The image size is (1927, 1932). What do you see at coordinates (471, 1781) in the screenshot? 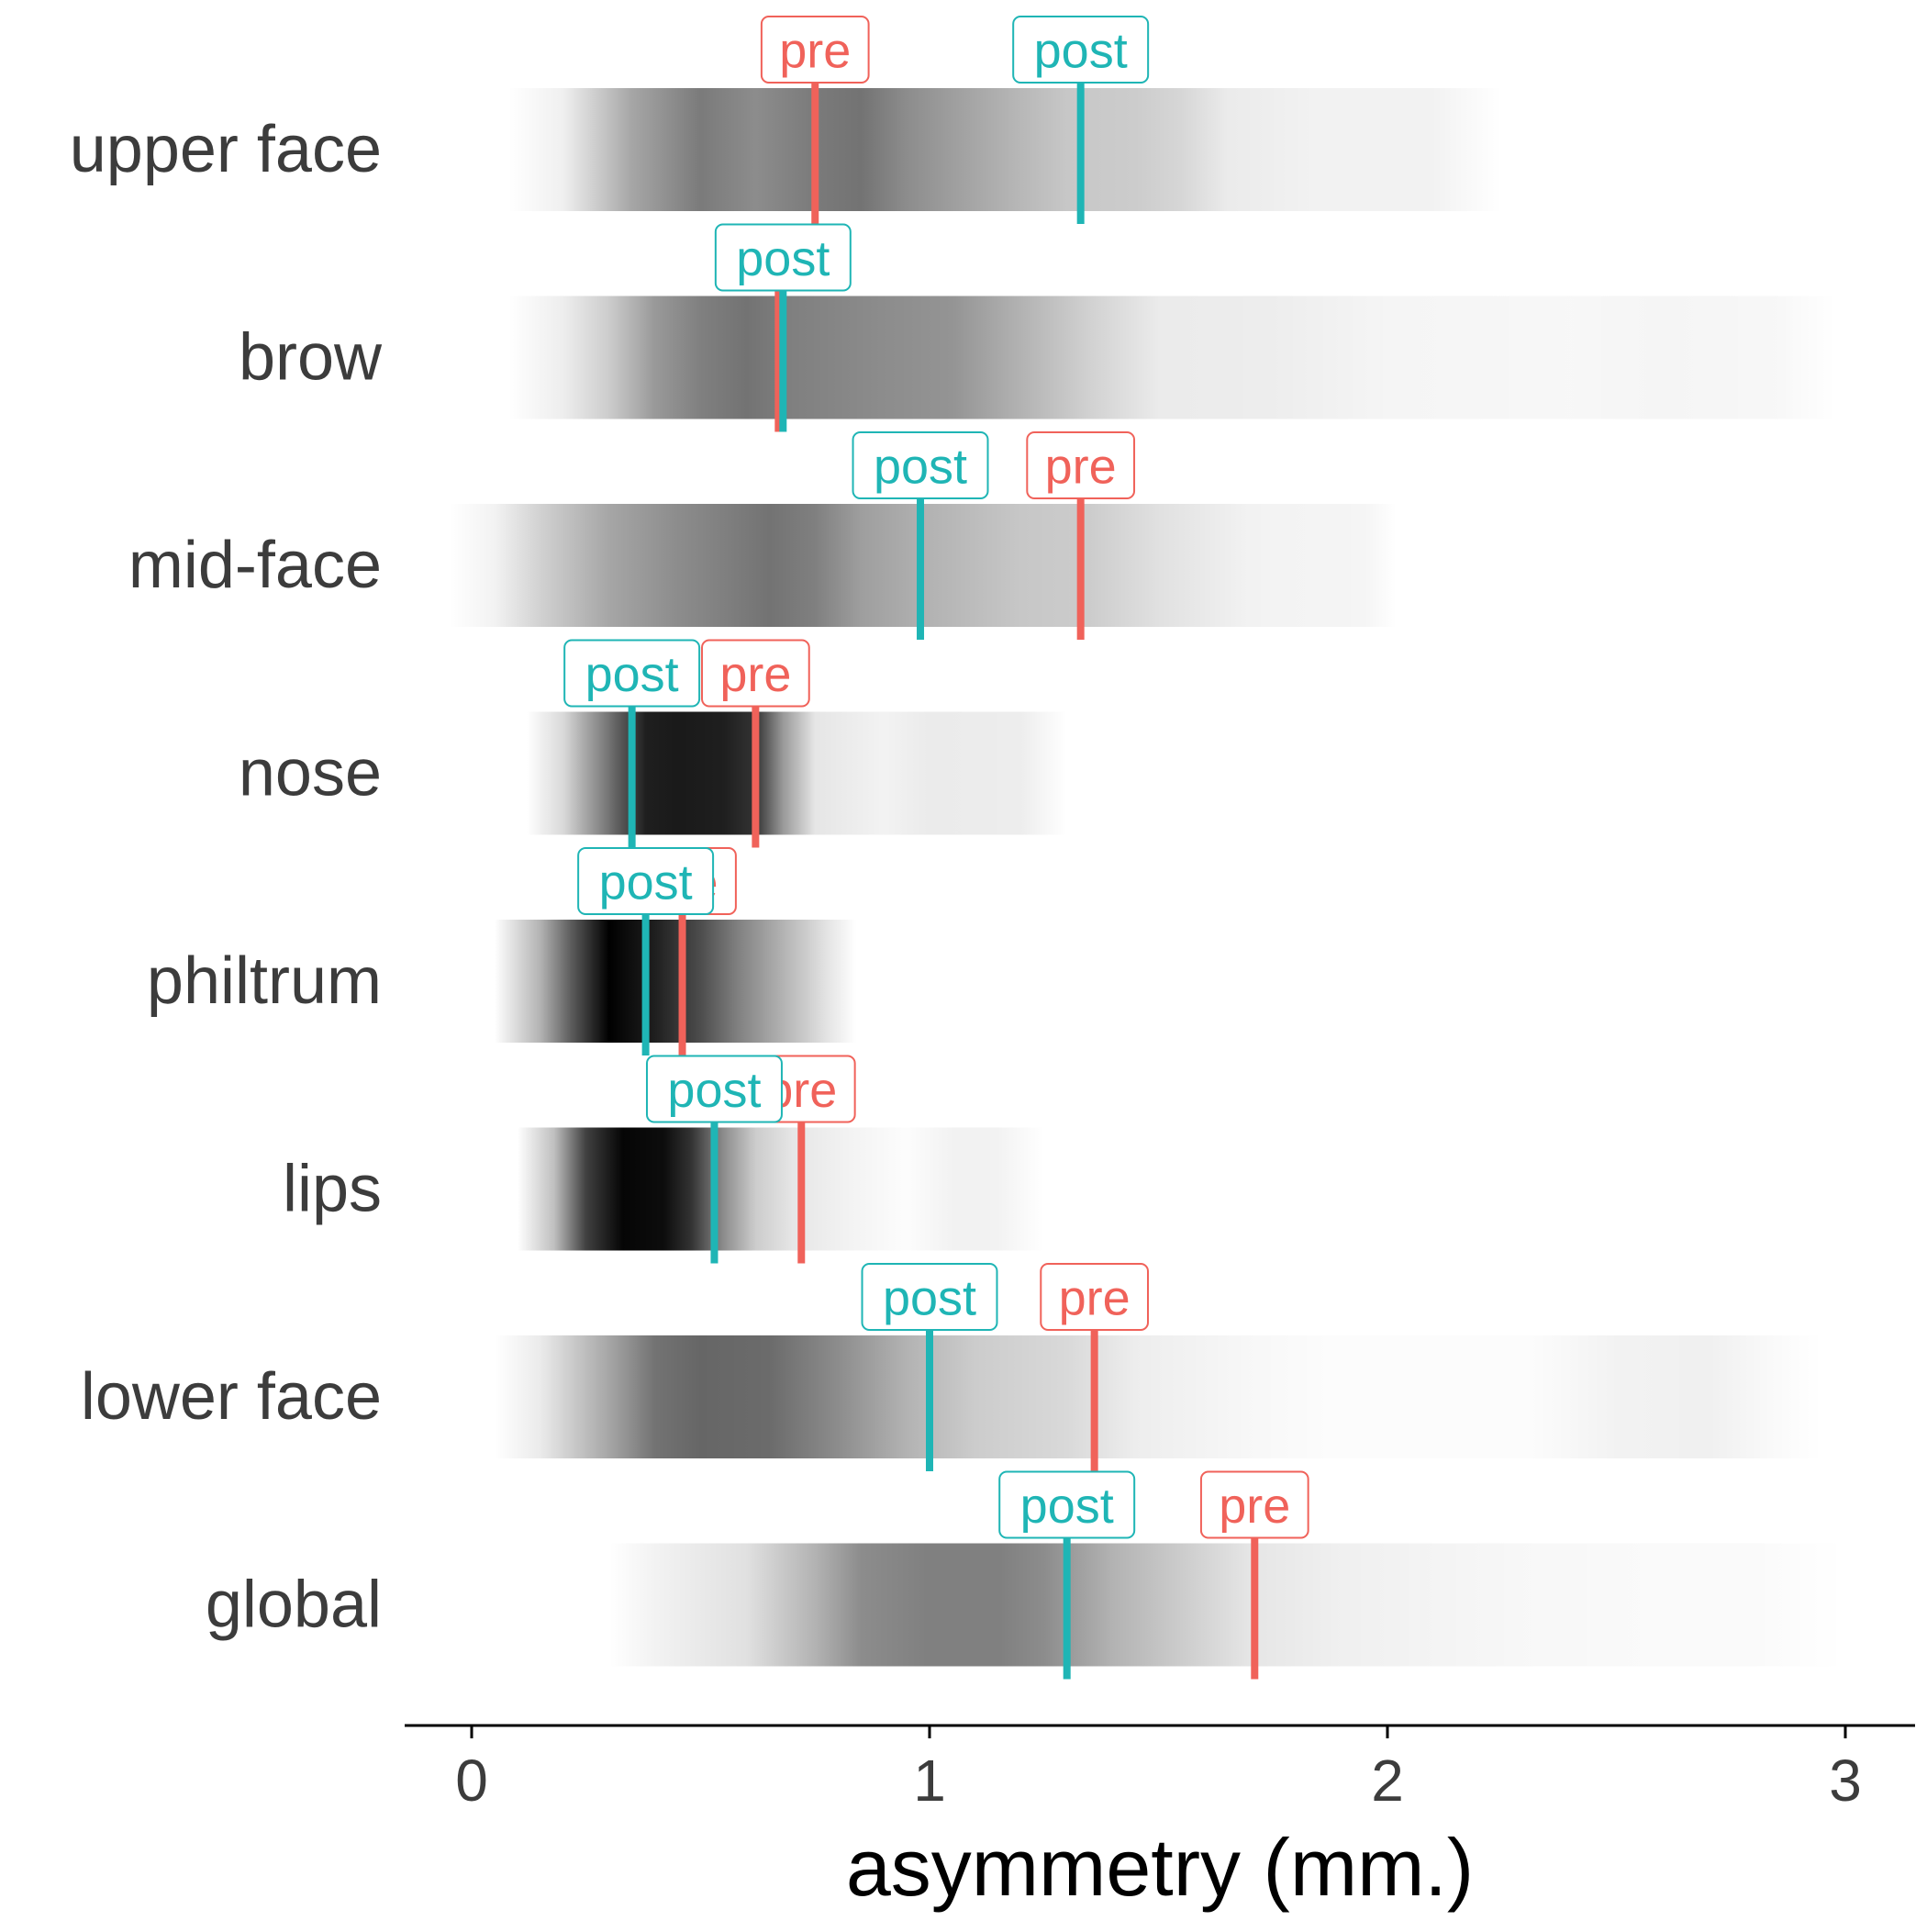
I see `x-tick-label: 0` at bounding box center [471, 1781].